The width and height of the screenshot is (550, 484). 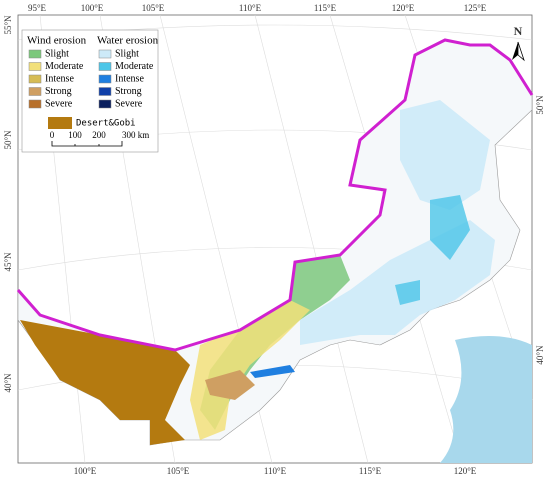 What do you see at coordinates (37, 8) in the screenshot?
I see `lon-label: 95°E` at bounding box center [37, 8].